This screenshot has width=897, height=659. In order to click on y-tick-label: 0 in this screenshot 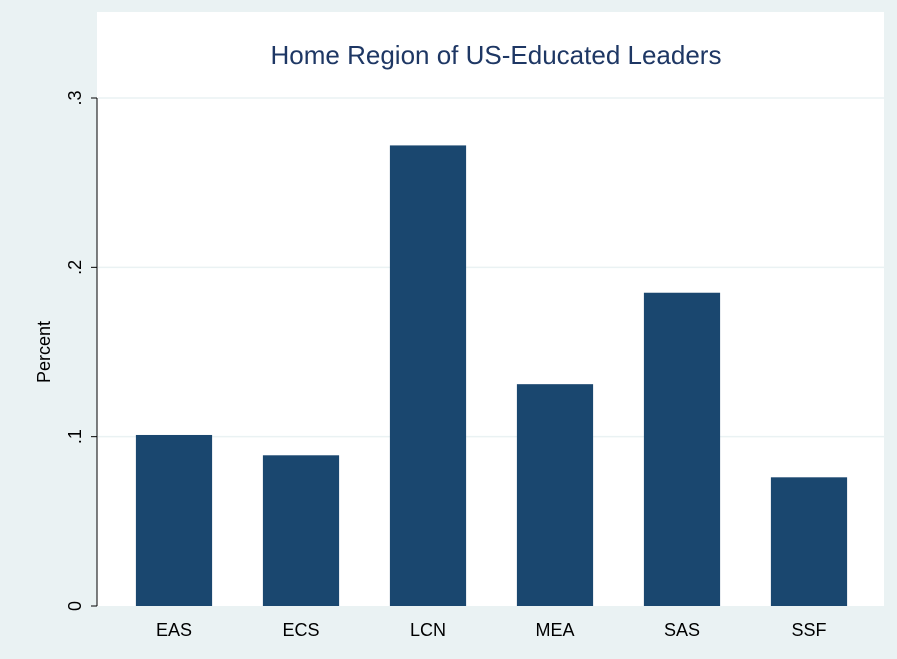, I will do `click(75, 606)`.